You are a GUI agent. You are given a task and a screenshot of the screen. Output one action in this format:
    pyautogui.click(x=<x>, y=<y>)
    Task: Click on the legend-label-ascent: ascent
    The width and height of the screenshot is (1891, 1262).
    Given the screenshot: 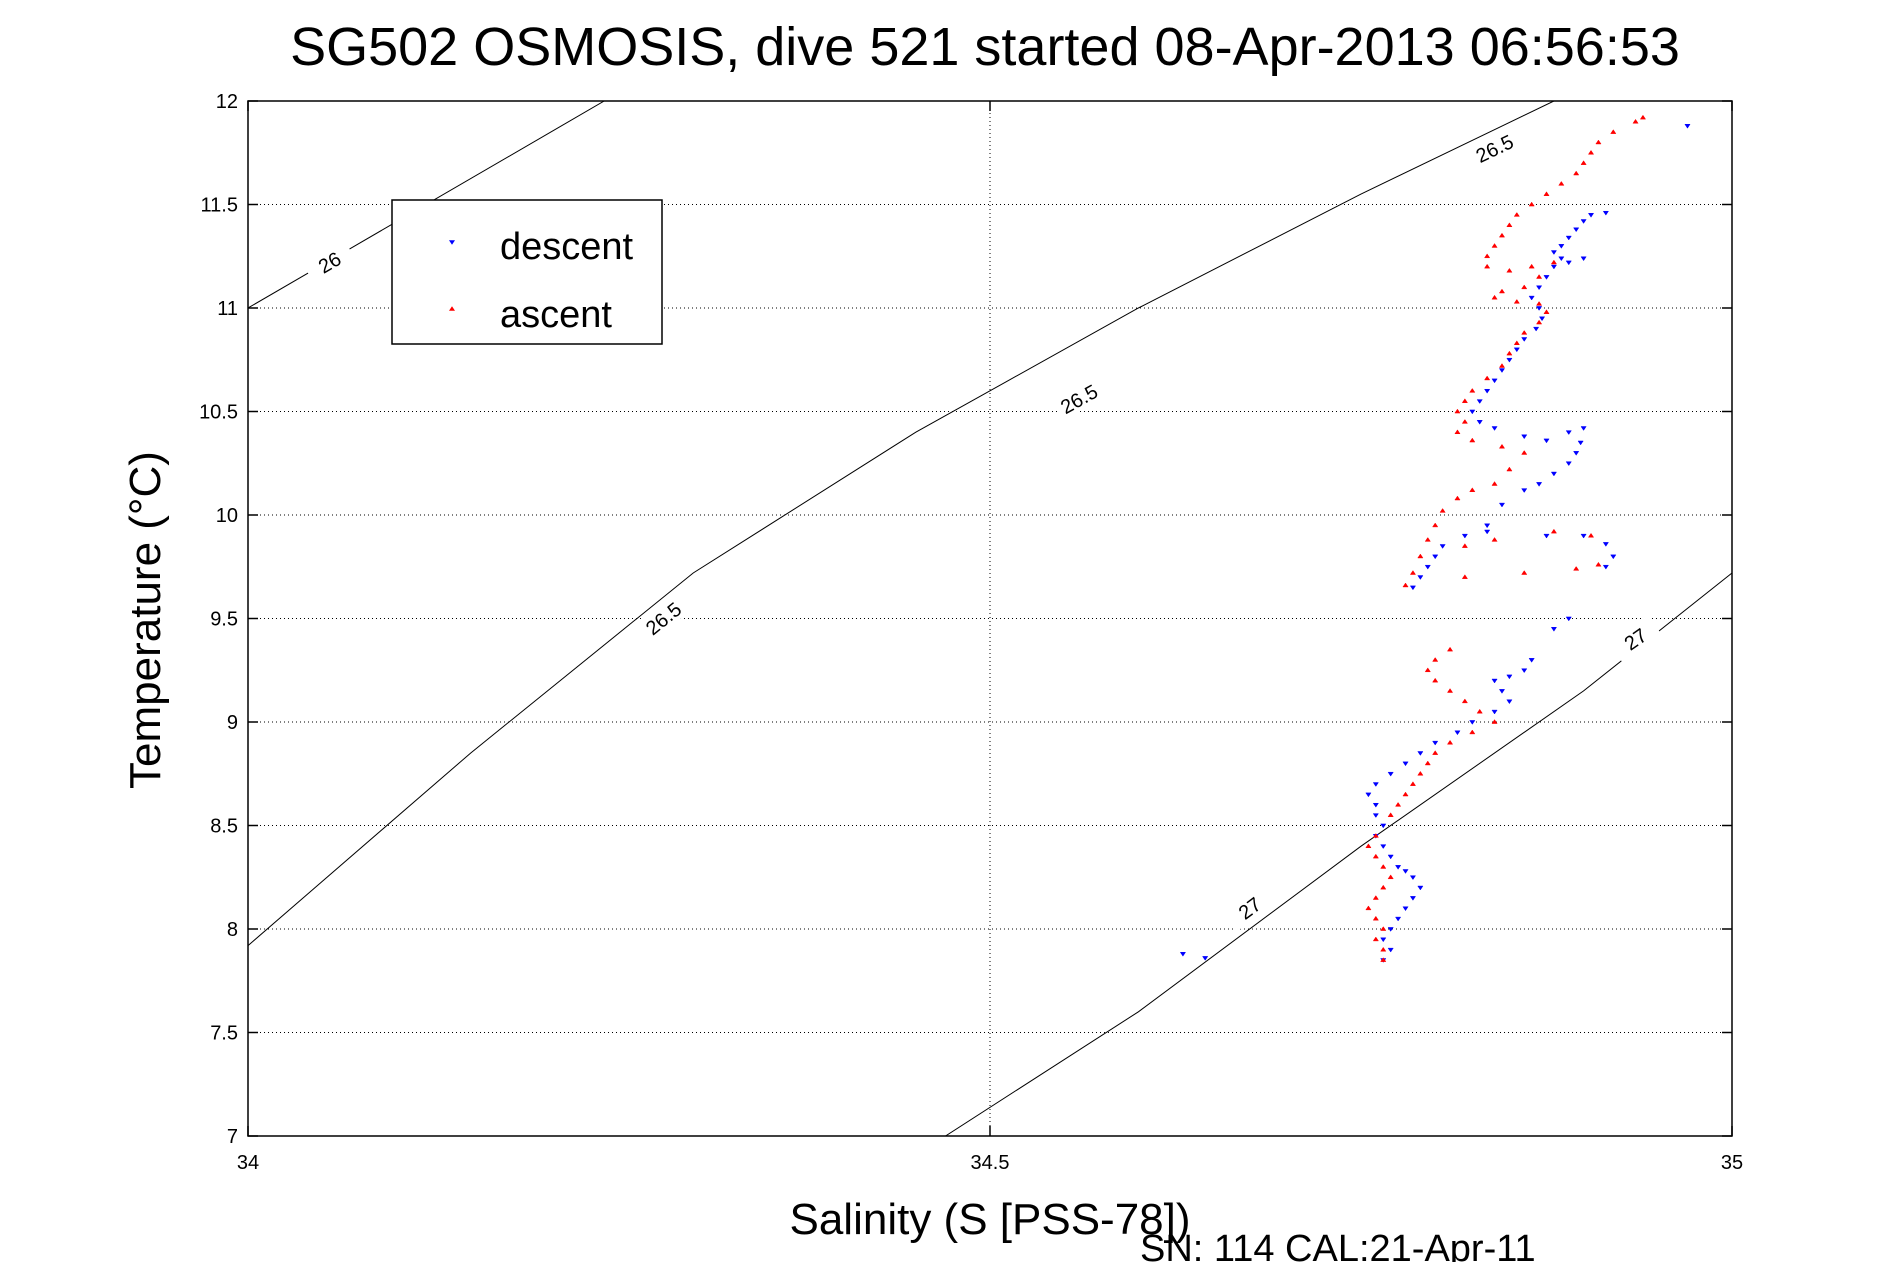 What is the action you would take?
    pyautogui.click(x=556, y=315)
    